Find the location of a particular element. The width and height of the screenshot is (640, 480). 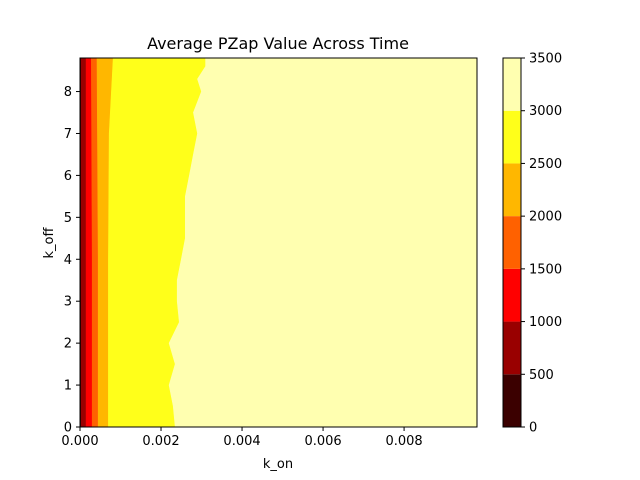

colorbar-tick-label: 0 is located at coordinates (533, 428).